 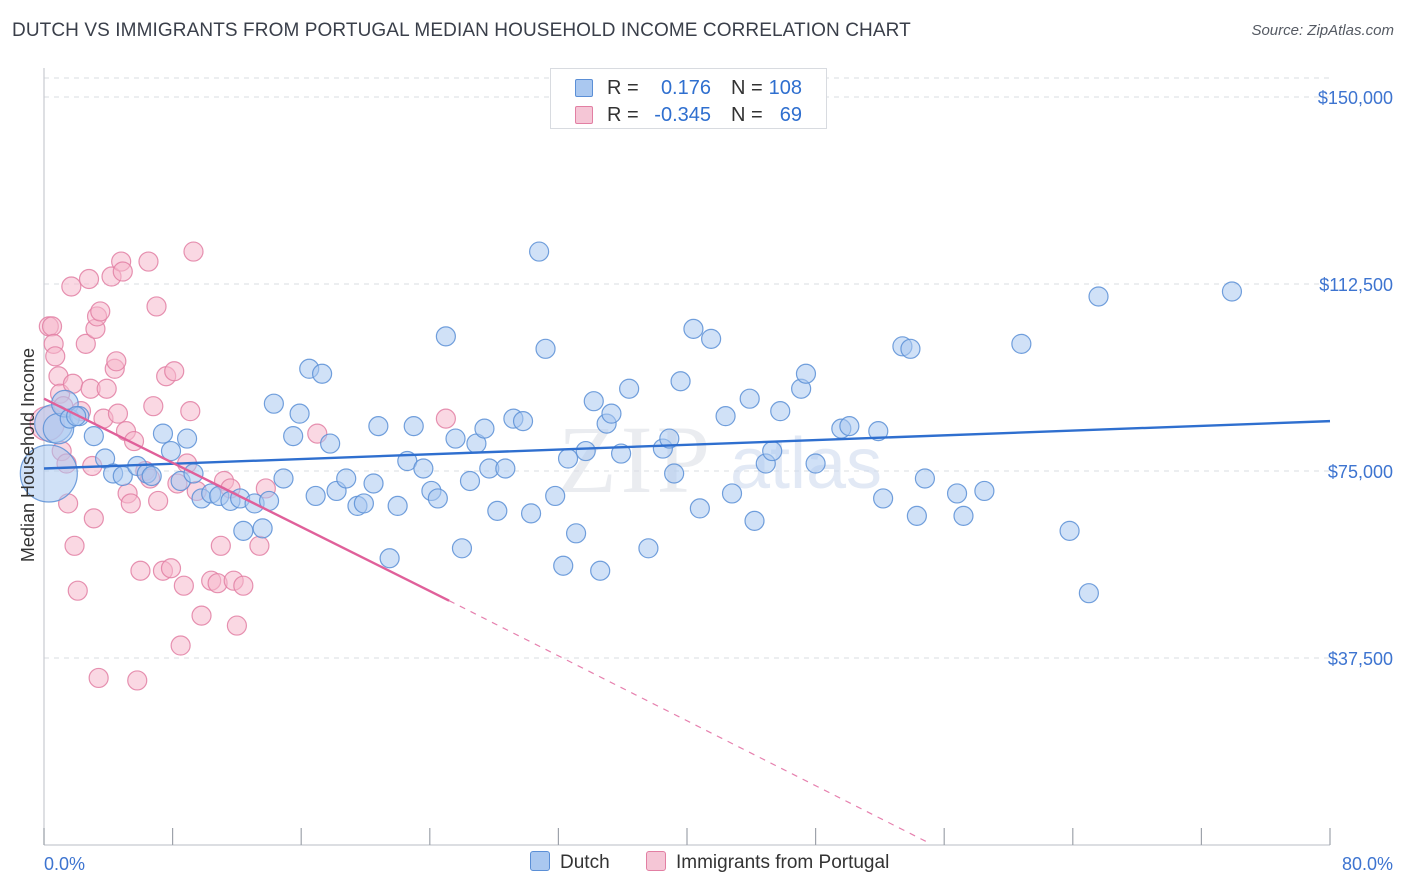 I want to click on bottom-legend-portugal-label: Immigrants from Portugal, so click(x=783, y=862).